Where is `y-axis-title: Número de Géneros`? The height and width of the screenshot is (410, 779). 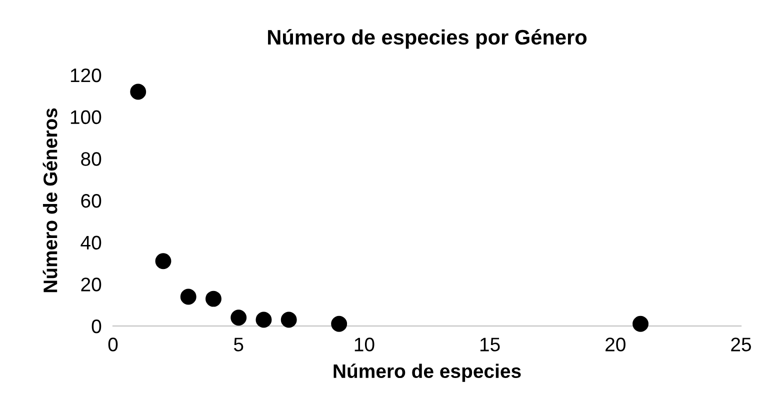
y-axis-title: Número de Géneros is located at coordinates (50, 200).